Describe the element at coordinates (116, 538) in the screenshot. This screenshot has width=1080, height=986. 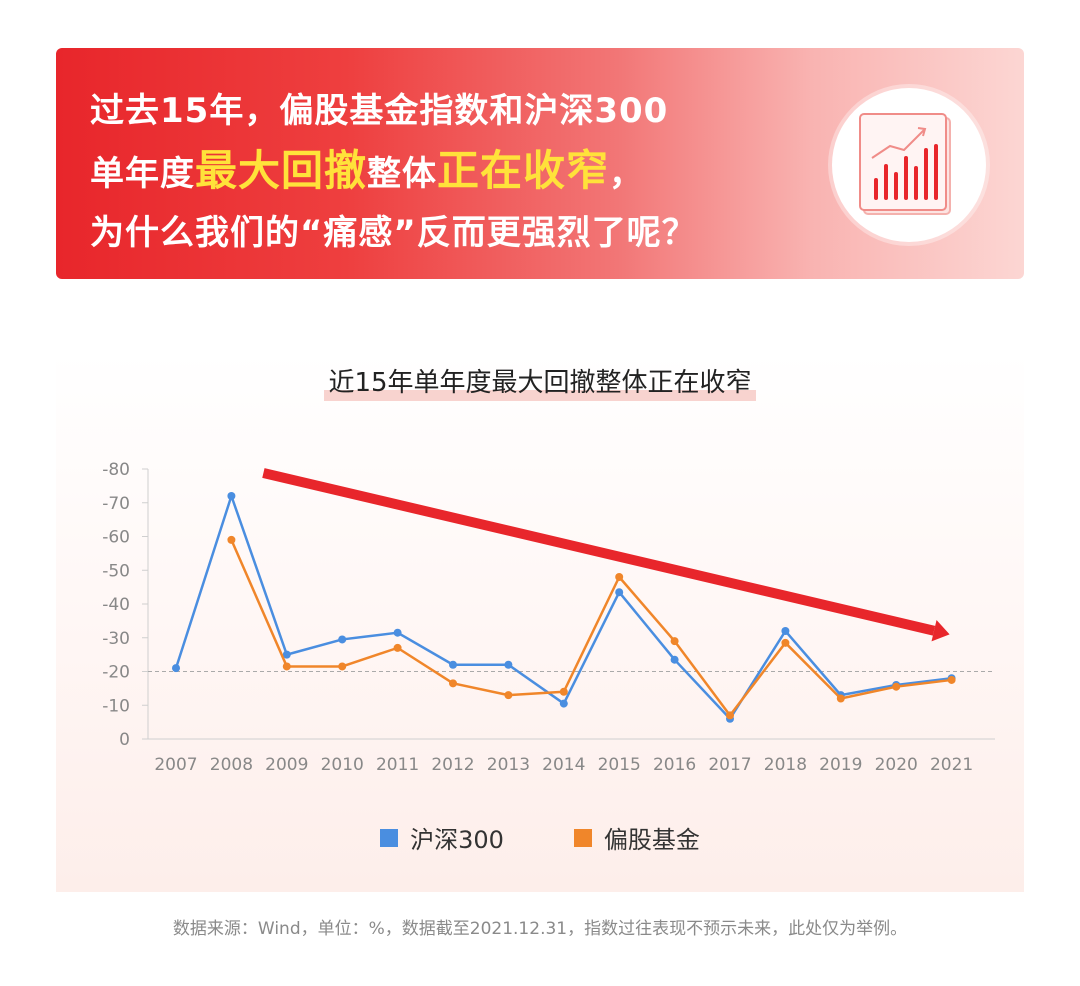
I see `y-tick-label: -60` at that location.